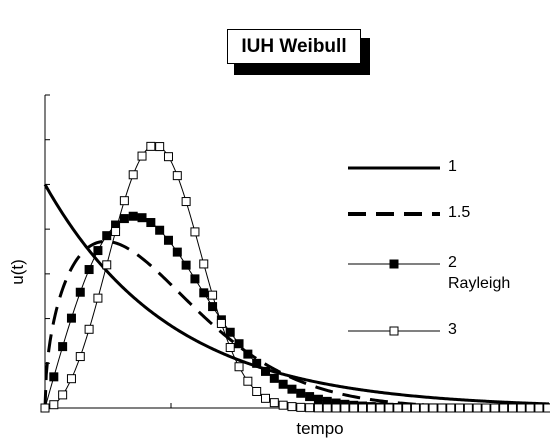  Describe the element at coordinates (479, 283) in the screenshot. I see `legend-sublabel-3: Rayleigh` at that location.